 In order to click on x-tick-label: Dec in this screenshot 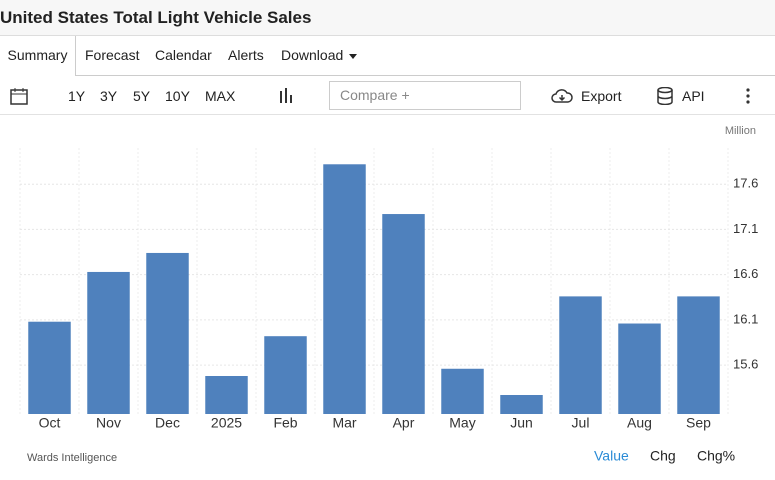, I will do `click(167, 423)`.